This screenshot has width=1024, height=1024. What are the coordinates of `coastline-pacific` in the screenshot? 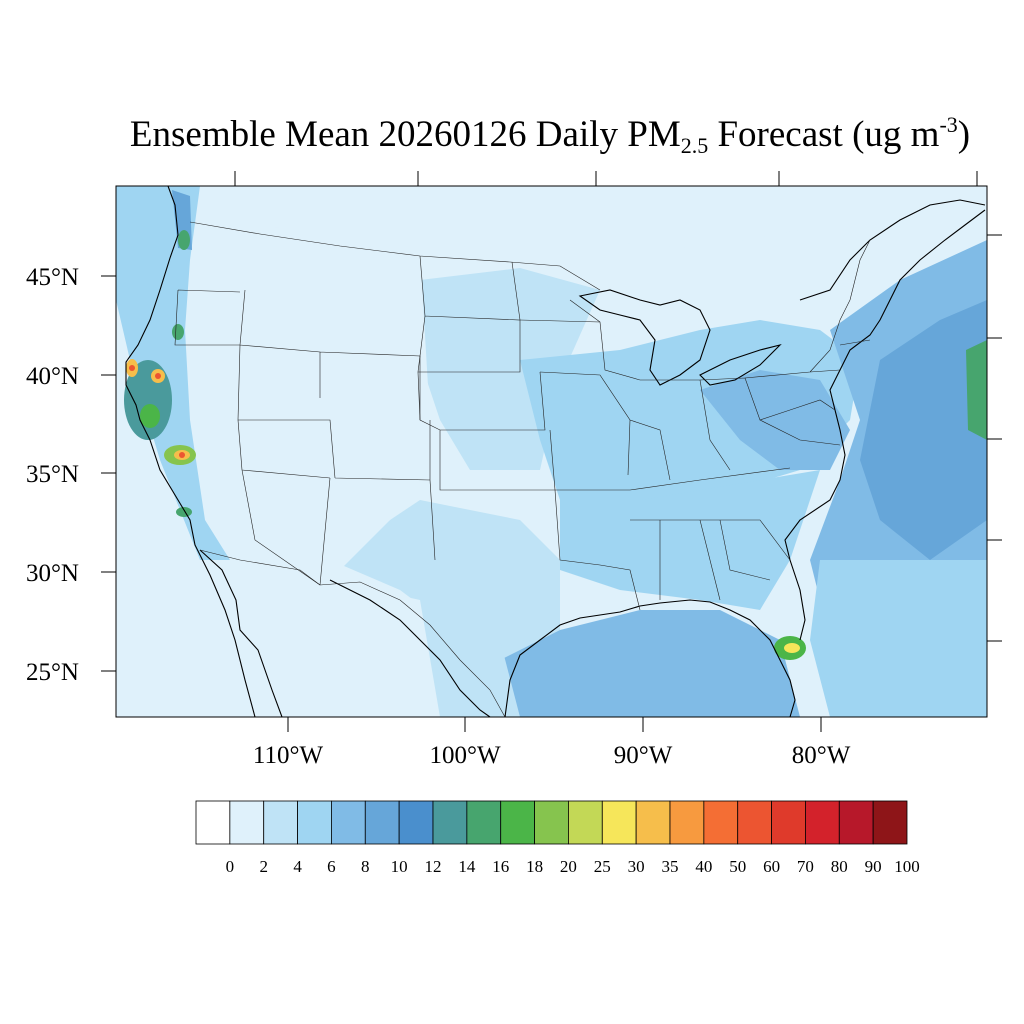 It's located at (190, 451).